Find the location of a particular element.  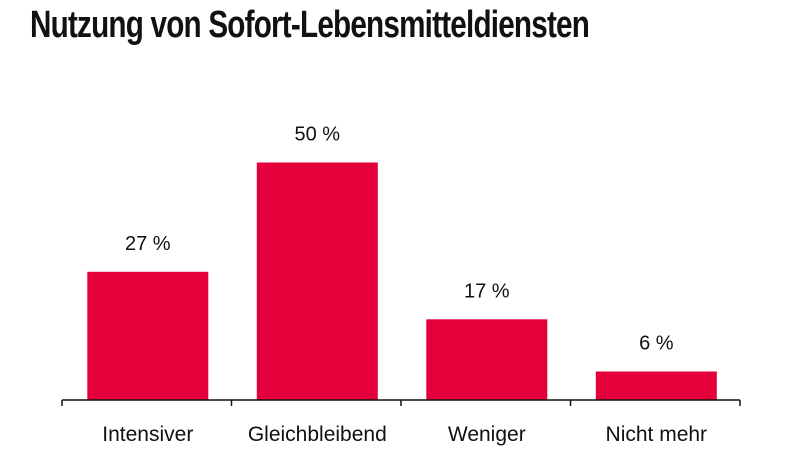

bar-weniger is located at coordinates (487, 360).